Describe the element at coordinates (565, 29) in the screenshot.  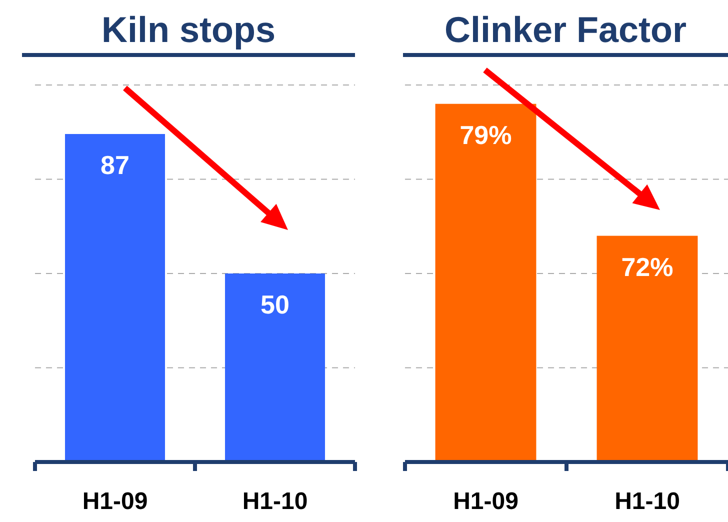
I see `chart-title: Clinker Factor` at that location.